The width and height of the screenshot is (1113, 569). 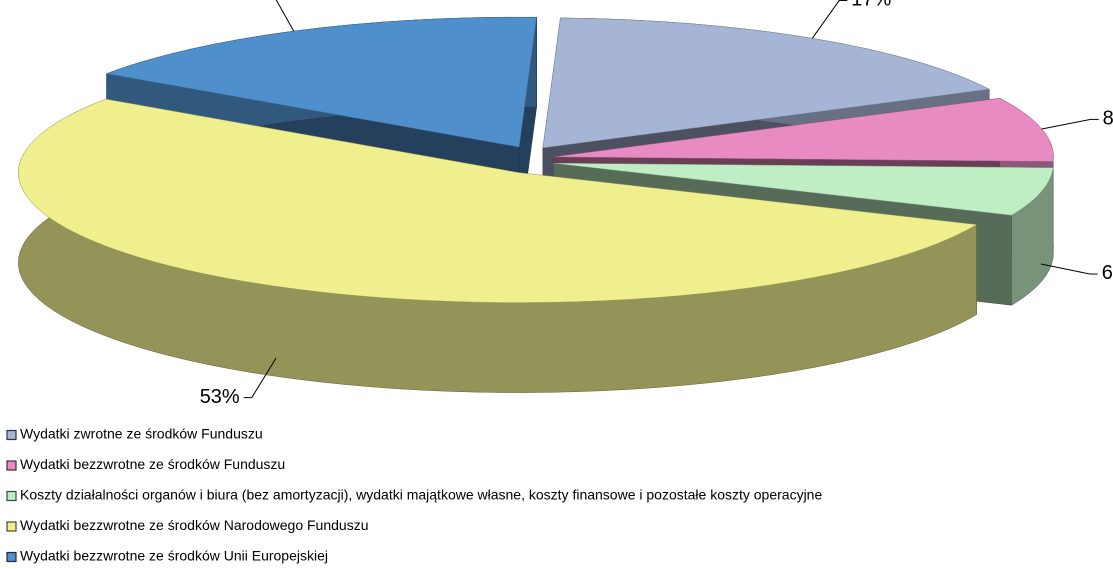 I want to click on legend-label: Wydatki bezzwrotne ze środków Funduszu, so click(x=152, y=464).